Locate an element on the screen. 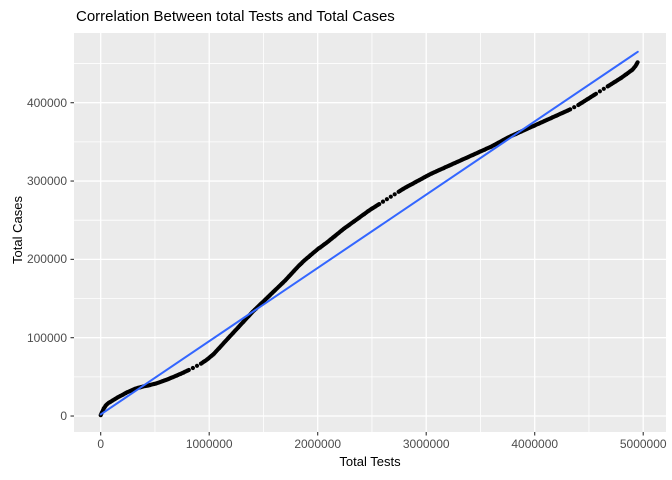 The height and width of the screenshot is (480, 672). y-tick-label: 200000 is located at coordinates (46, 259).